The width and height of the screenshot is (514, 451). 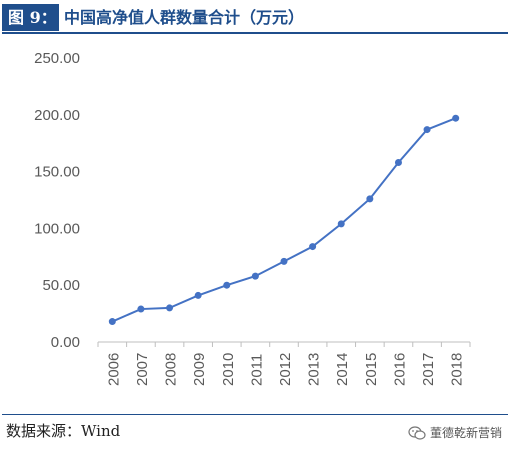 What do you see at coordinates (371, 369) in the screenshot?
I see `x-tick-label: 2015` at bounding box center [371, 369].